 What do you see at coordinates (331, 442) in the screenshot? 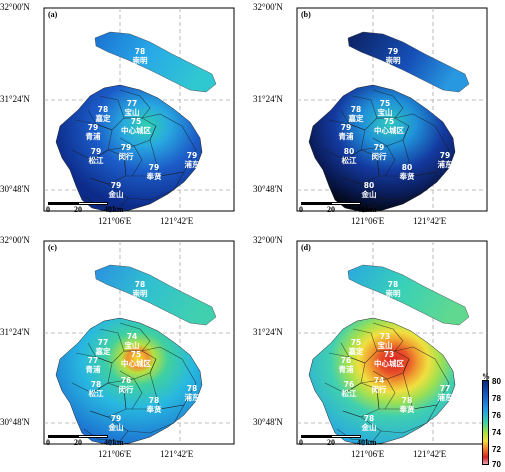
I see `scale-label: 20` at bounding box center [331, 442].